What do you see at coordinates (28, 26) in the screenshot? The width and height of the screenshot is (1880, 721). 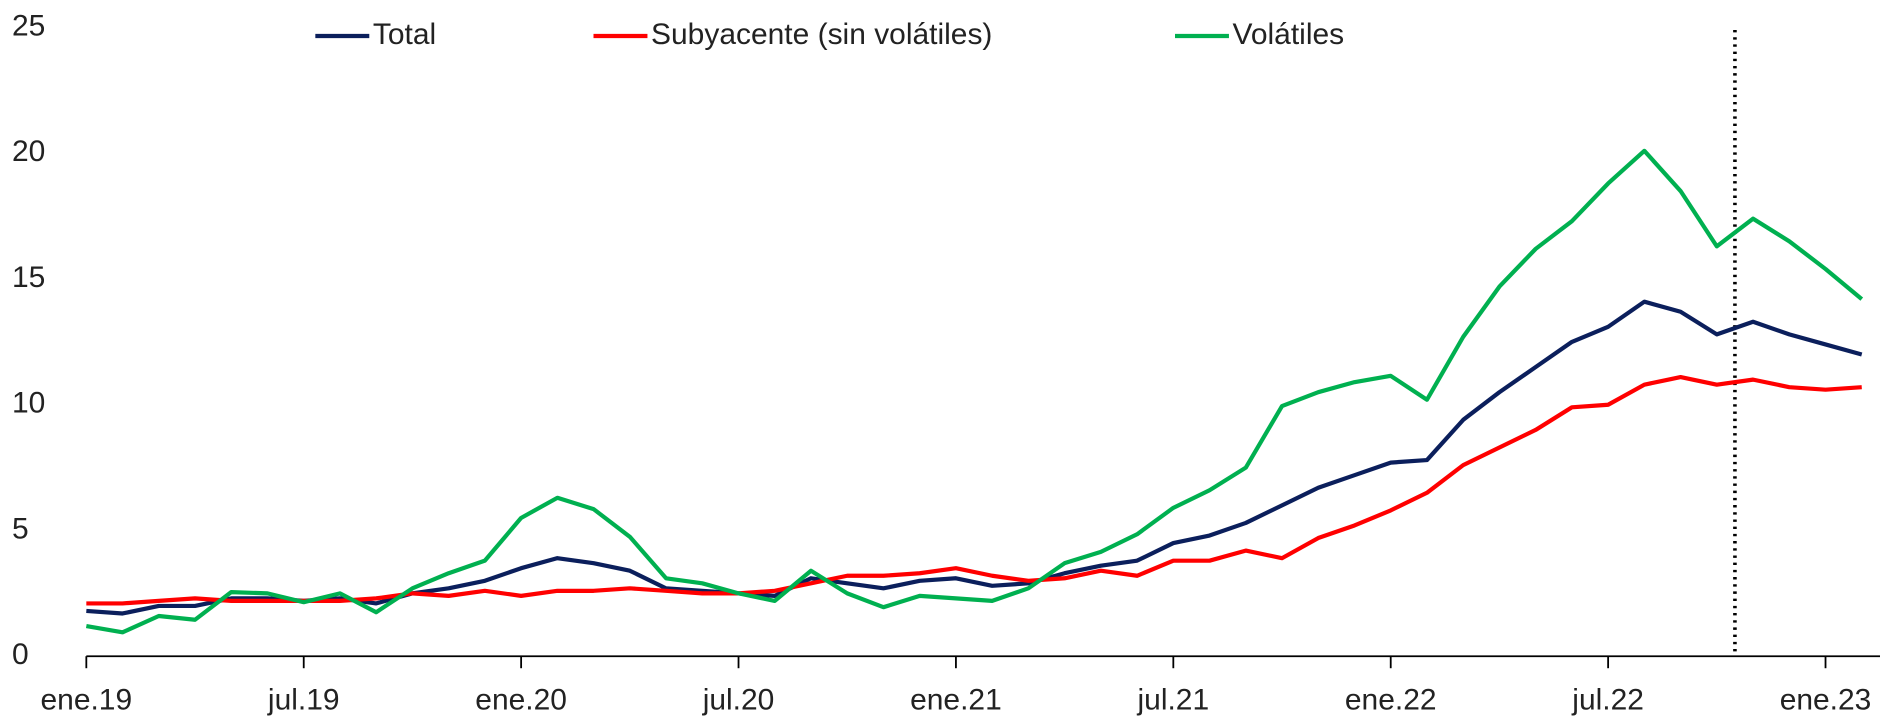 I see `y-tick-label: 25` at bounding box center [28, 26].